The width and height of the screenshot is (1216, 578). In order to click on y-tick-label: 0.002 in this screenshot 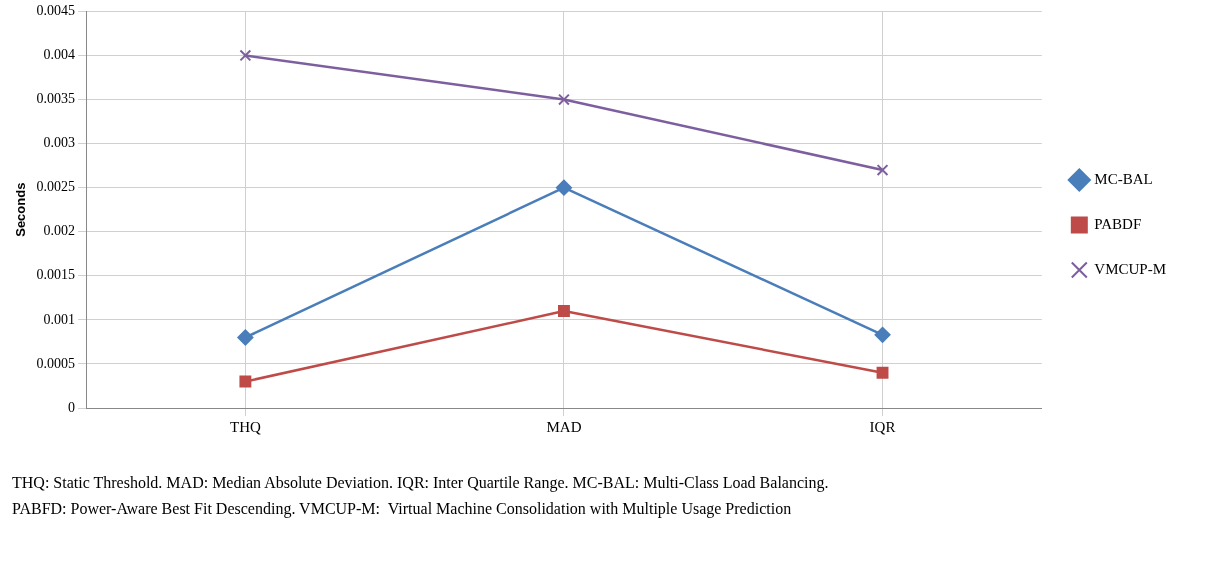, I will do `click(59, 231)`.